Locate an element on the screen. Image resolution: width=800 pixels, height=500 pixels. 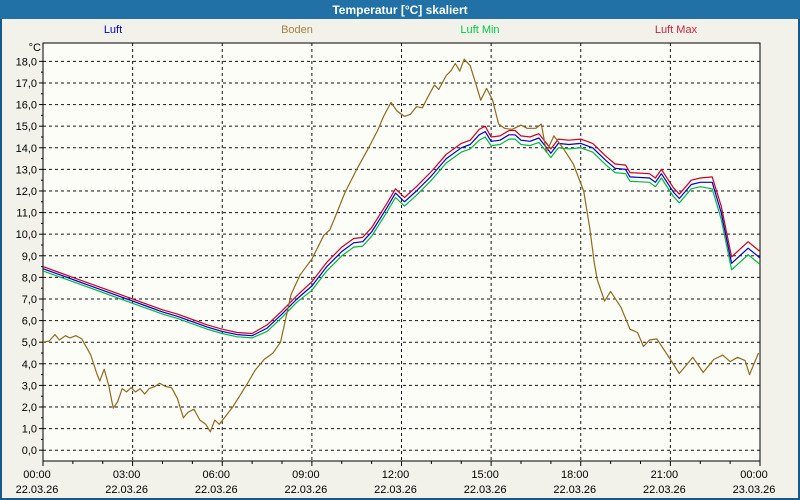
y-tick-label: 18,0 is located at coordinates (26, 62).